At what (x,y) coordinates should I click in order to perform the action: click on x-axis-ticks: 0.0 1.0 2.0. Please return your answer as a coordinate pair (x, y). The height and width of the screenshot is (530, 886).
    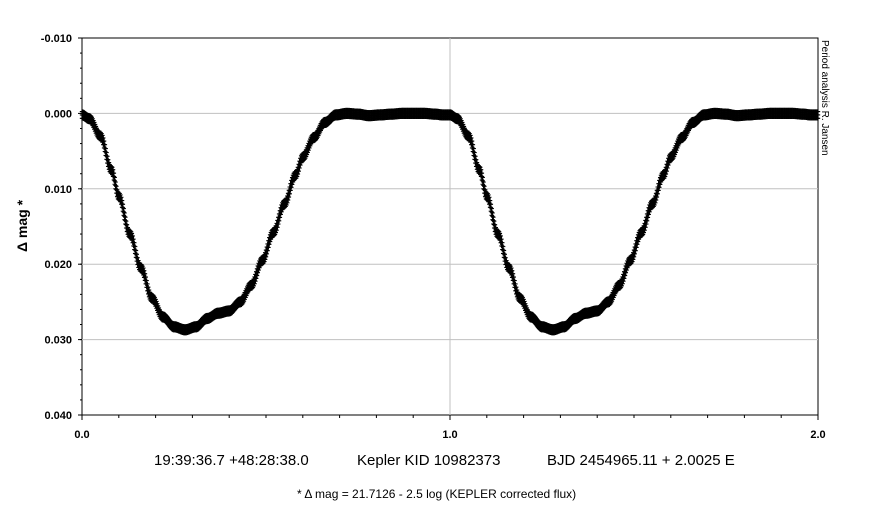
    Looking at the image, I should click on (450, 428).